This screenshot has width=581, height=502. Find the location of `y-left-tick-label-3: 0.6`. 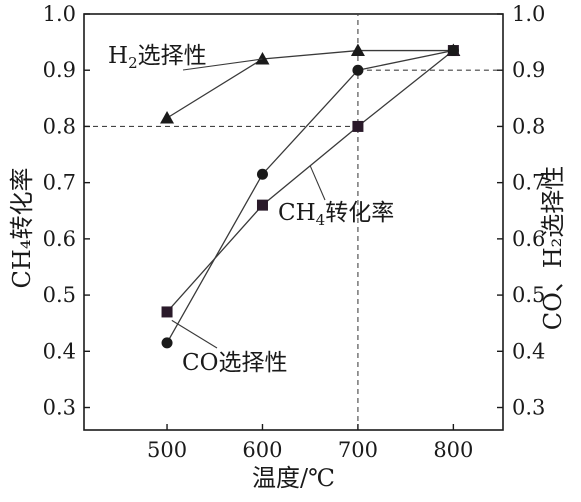

y-left-tick-label-3: 0.6 is located at coordinates (59, 239).